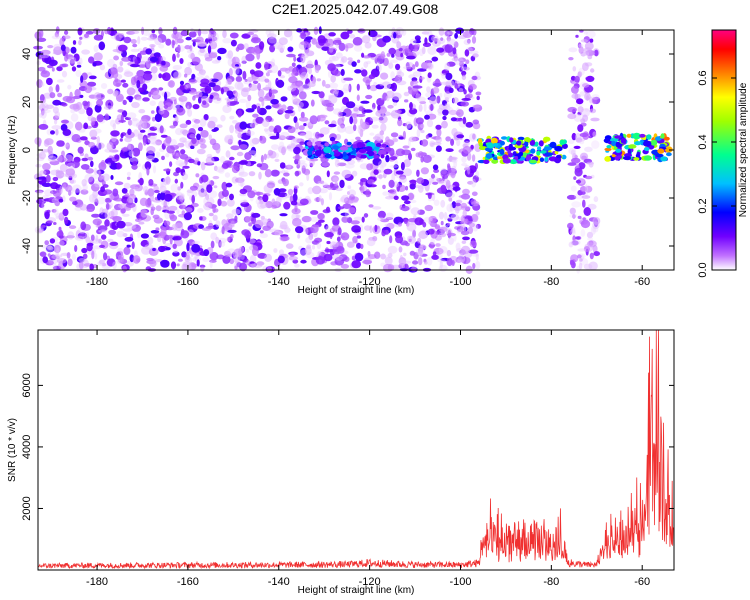 The image size is (750, 600). I want to click on x-tick-label: -100, so click(460, 582).